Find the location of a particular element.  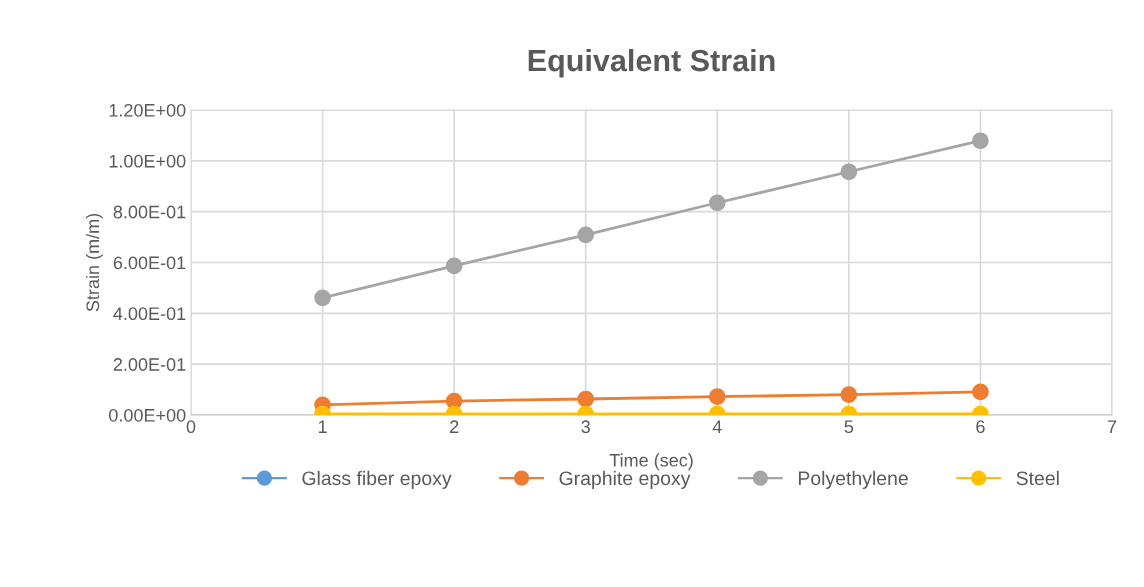

y-tick-label: 1.00E+00 is located at coordinates (147, 161).